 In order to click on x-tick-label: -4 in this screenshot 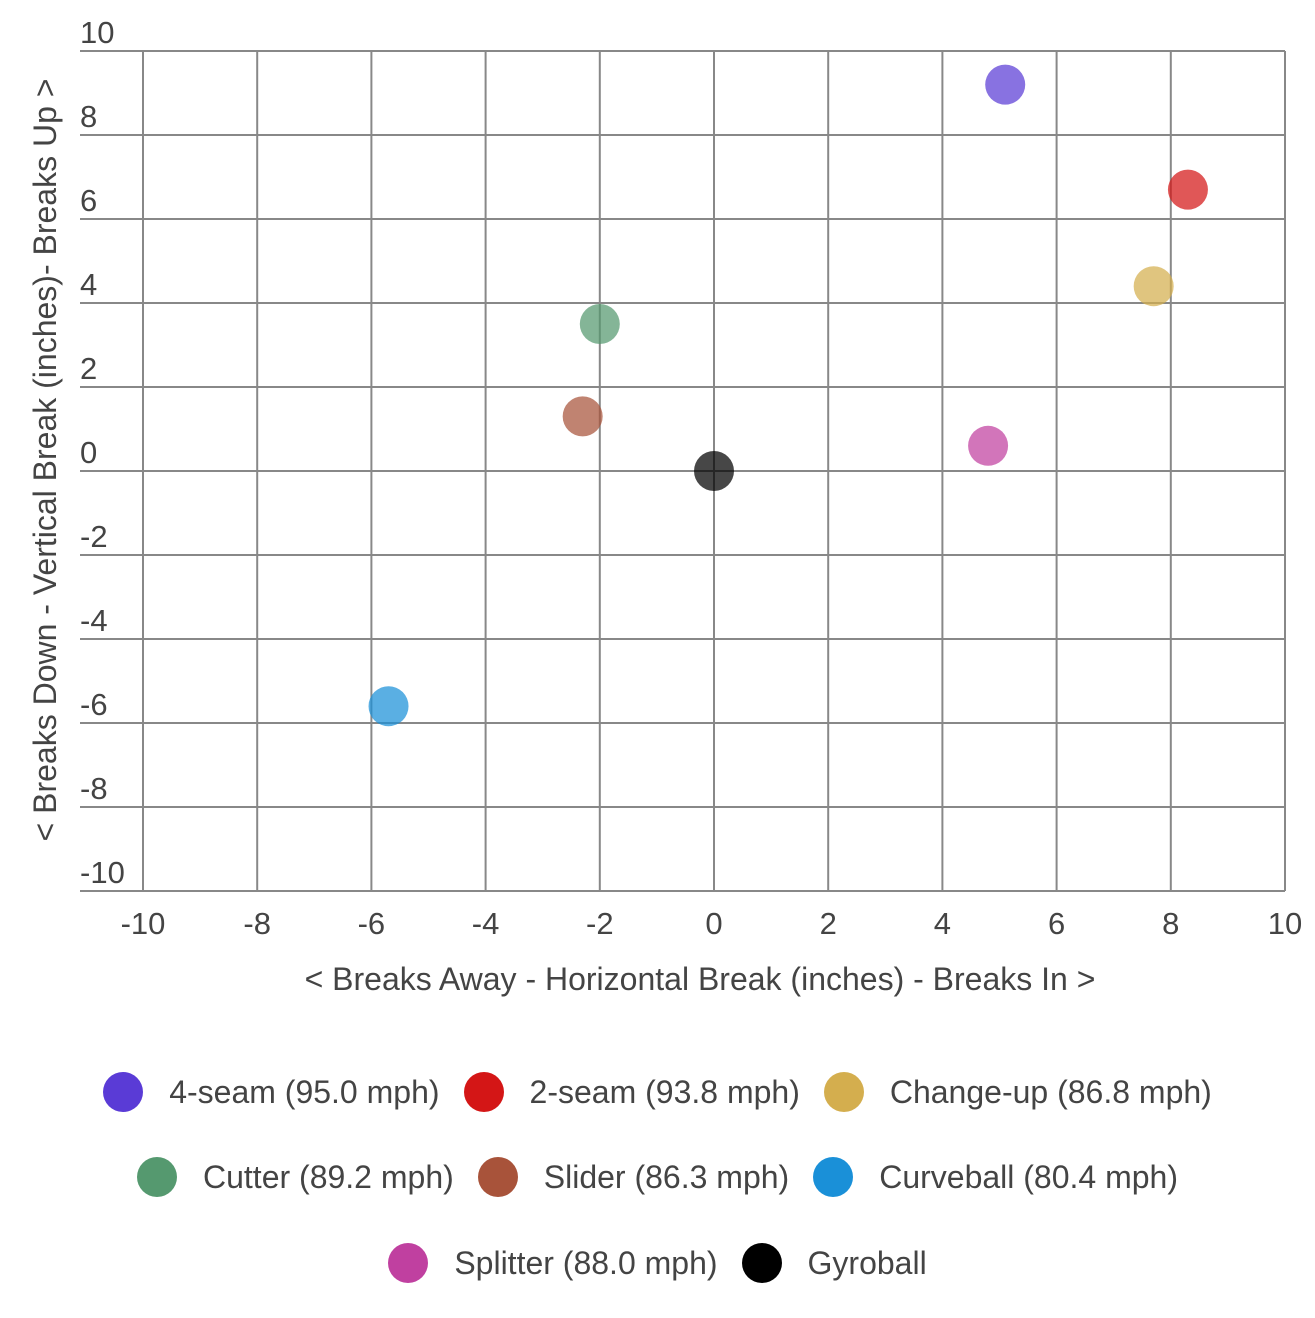, I will do `click(486, 923)`.